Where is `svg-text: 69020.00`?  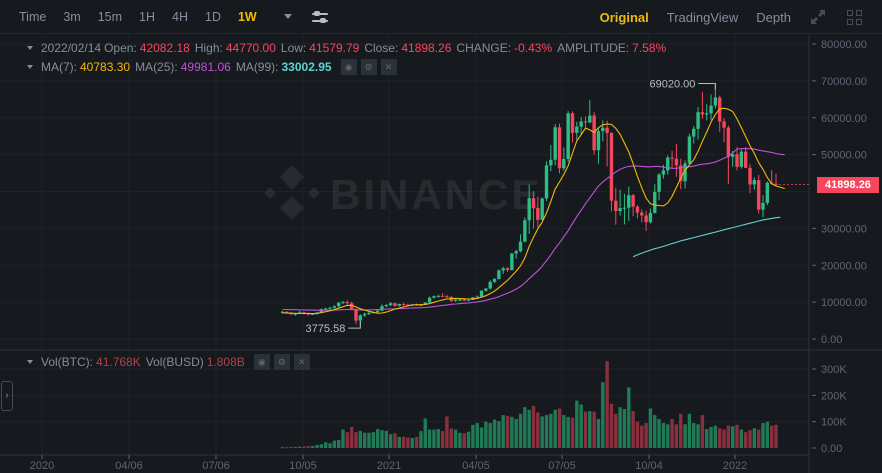 svg-text: 69020.00 is located at coordinates (672, 84).